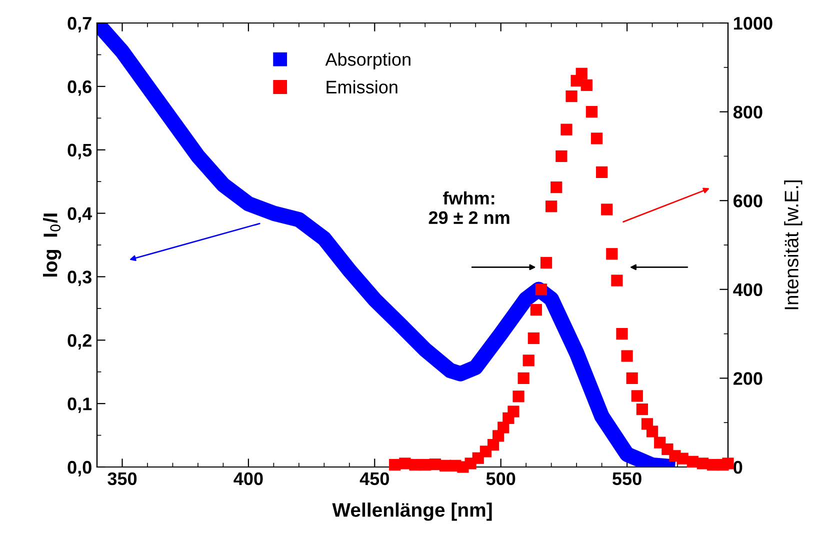  I want to click on x-tick-label: 350, so click(122, 479).